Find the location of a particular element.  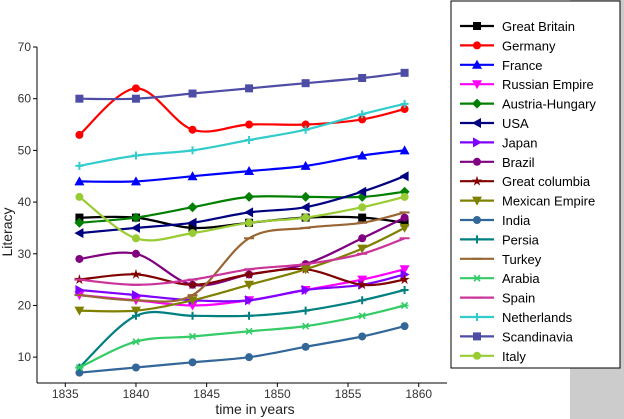

x-tick-label: 1845 is located at coordinates (206, 394).